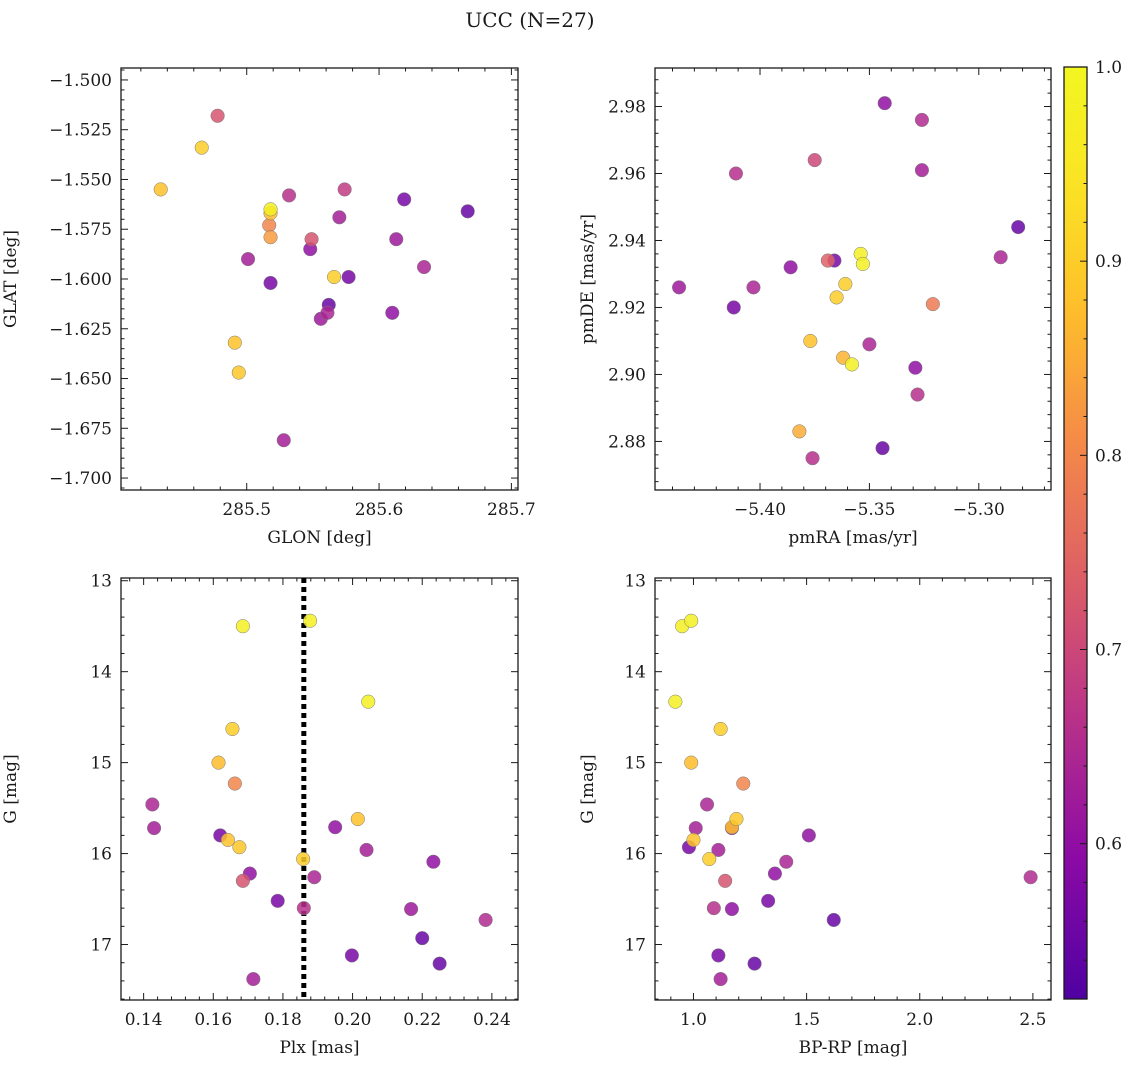 This screenshot has height=1067, width=1136. What do you see at coordinates (353, 1020) in the screenshot?
I see `x-tick-label: 0.20` at bounding box center [353, 1020].